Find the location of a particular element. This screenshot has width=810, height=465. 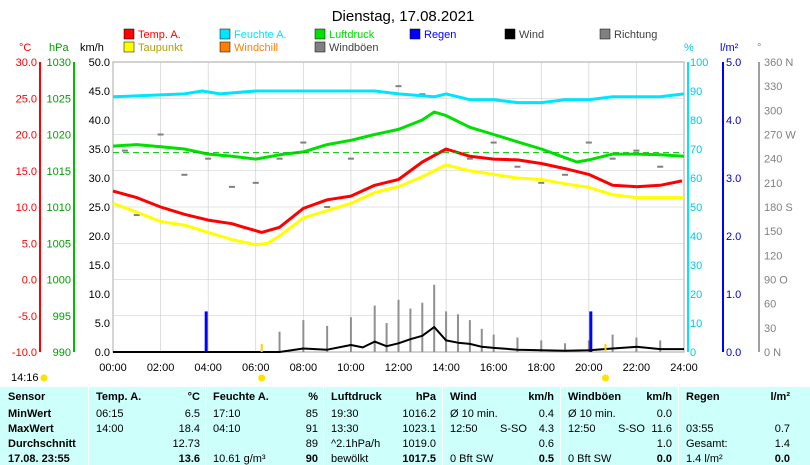

stat-hum-time: 17:10 is located at coordinates (227, 414).